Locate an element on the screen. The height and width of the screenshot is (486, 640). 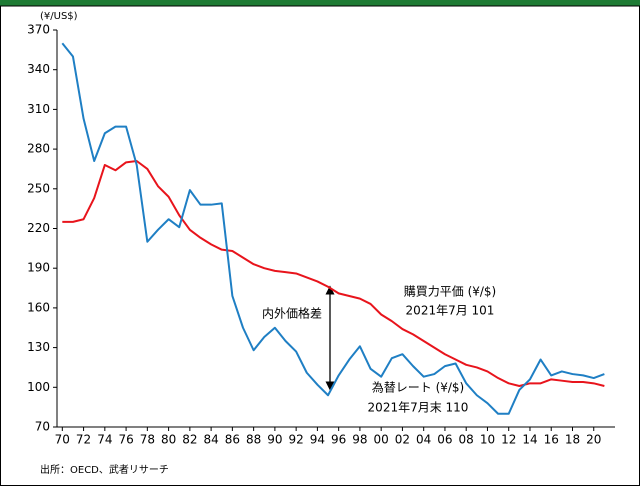
annotation: 内外価格差 is located at coordinates (292, 313).